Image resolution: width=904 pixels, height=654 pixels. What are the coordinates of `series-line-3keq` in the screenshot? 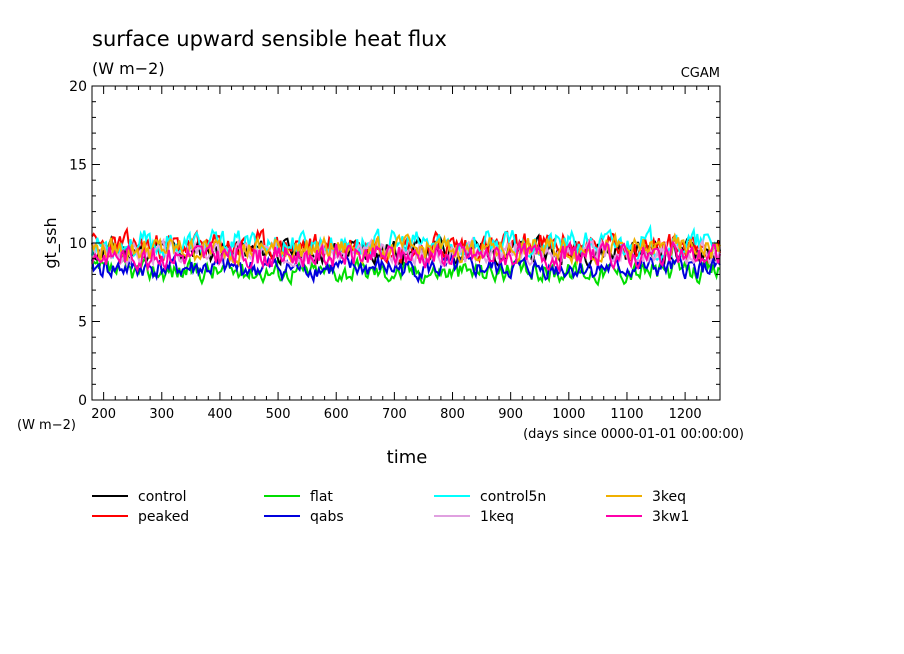 It's located at (406, 249).